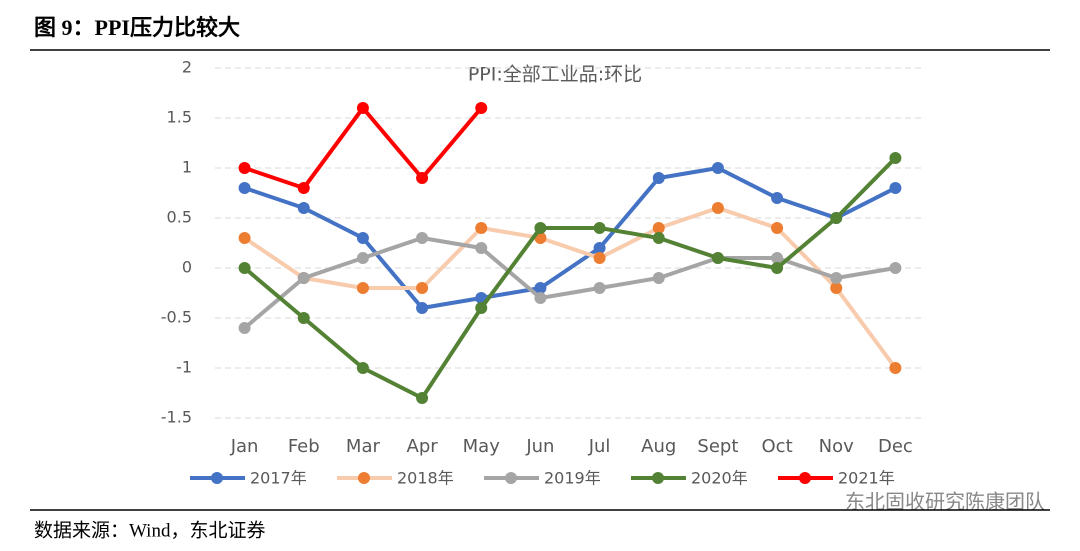  What do you see at coordinates (425, 478) in the screenshot?
I see `legend-label: 2018年` at bounding box center [425, 478].